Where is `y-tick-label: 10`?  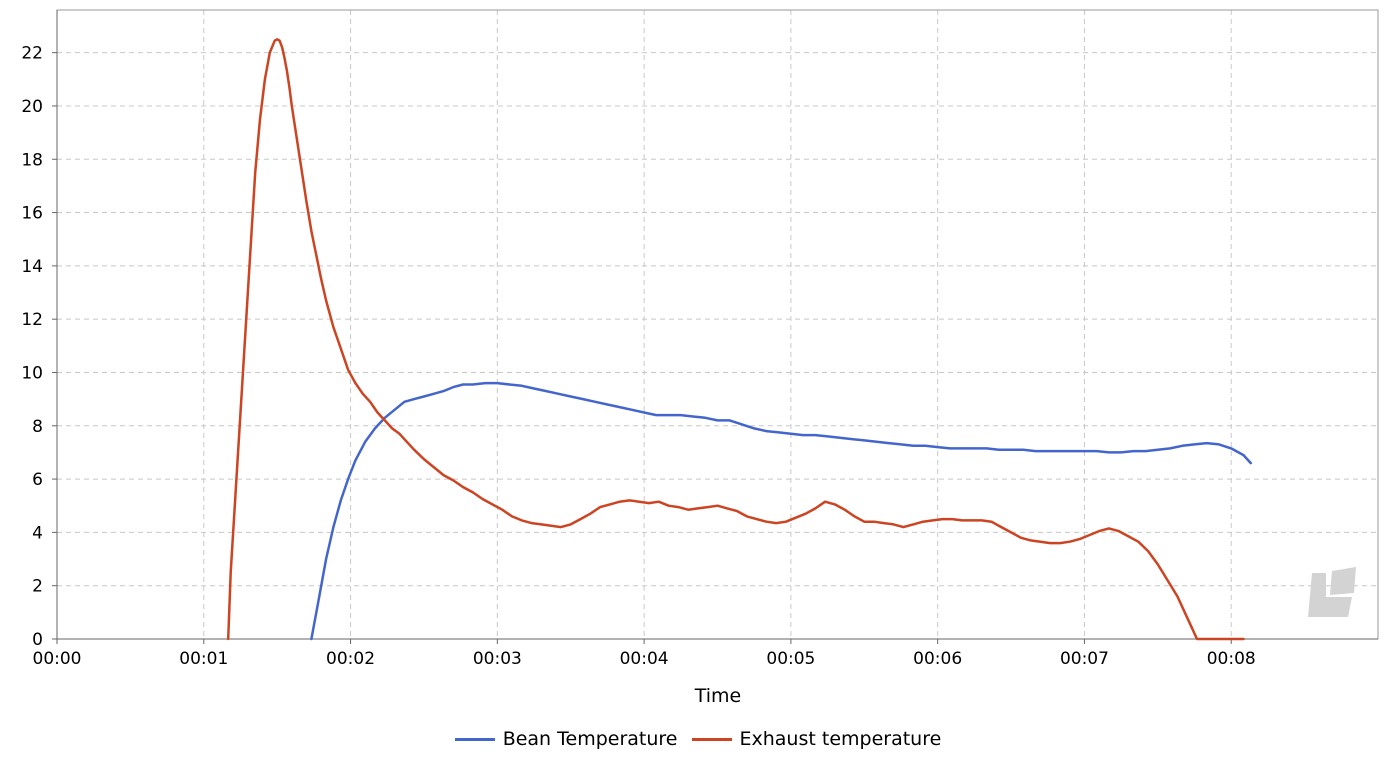 y-tick-label: 10 is located at coordinates (32, 373).